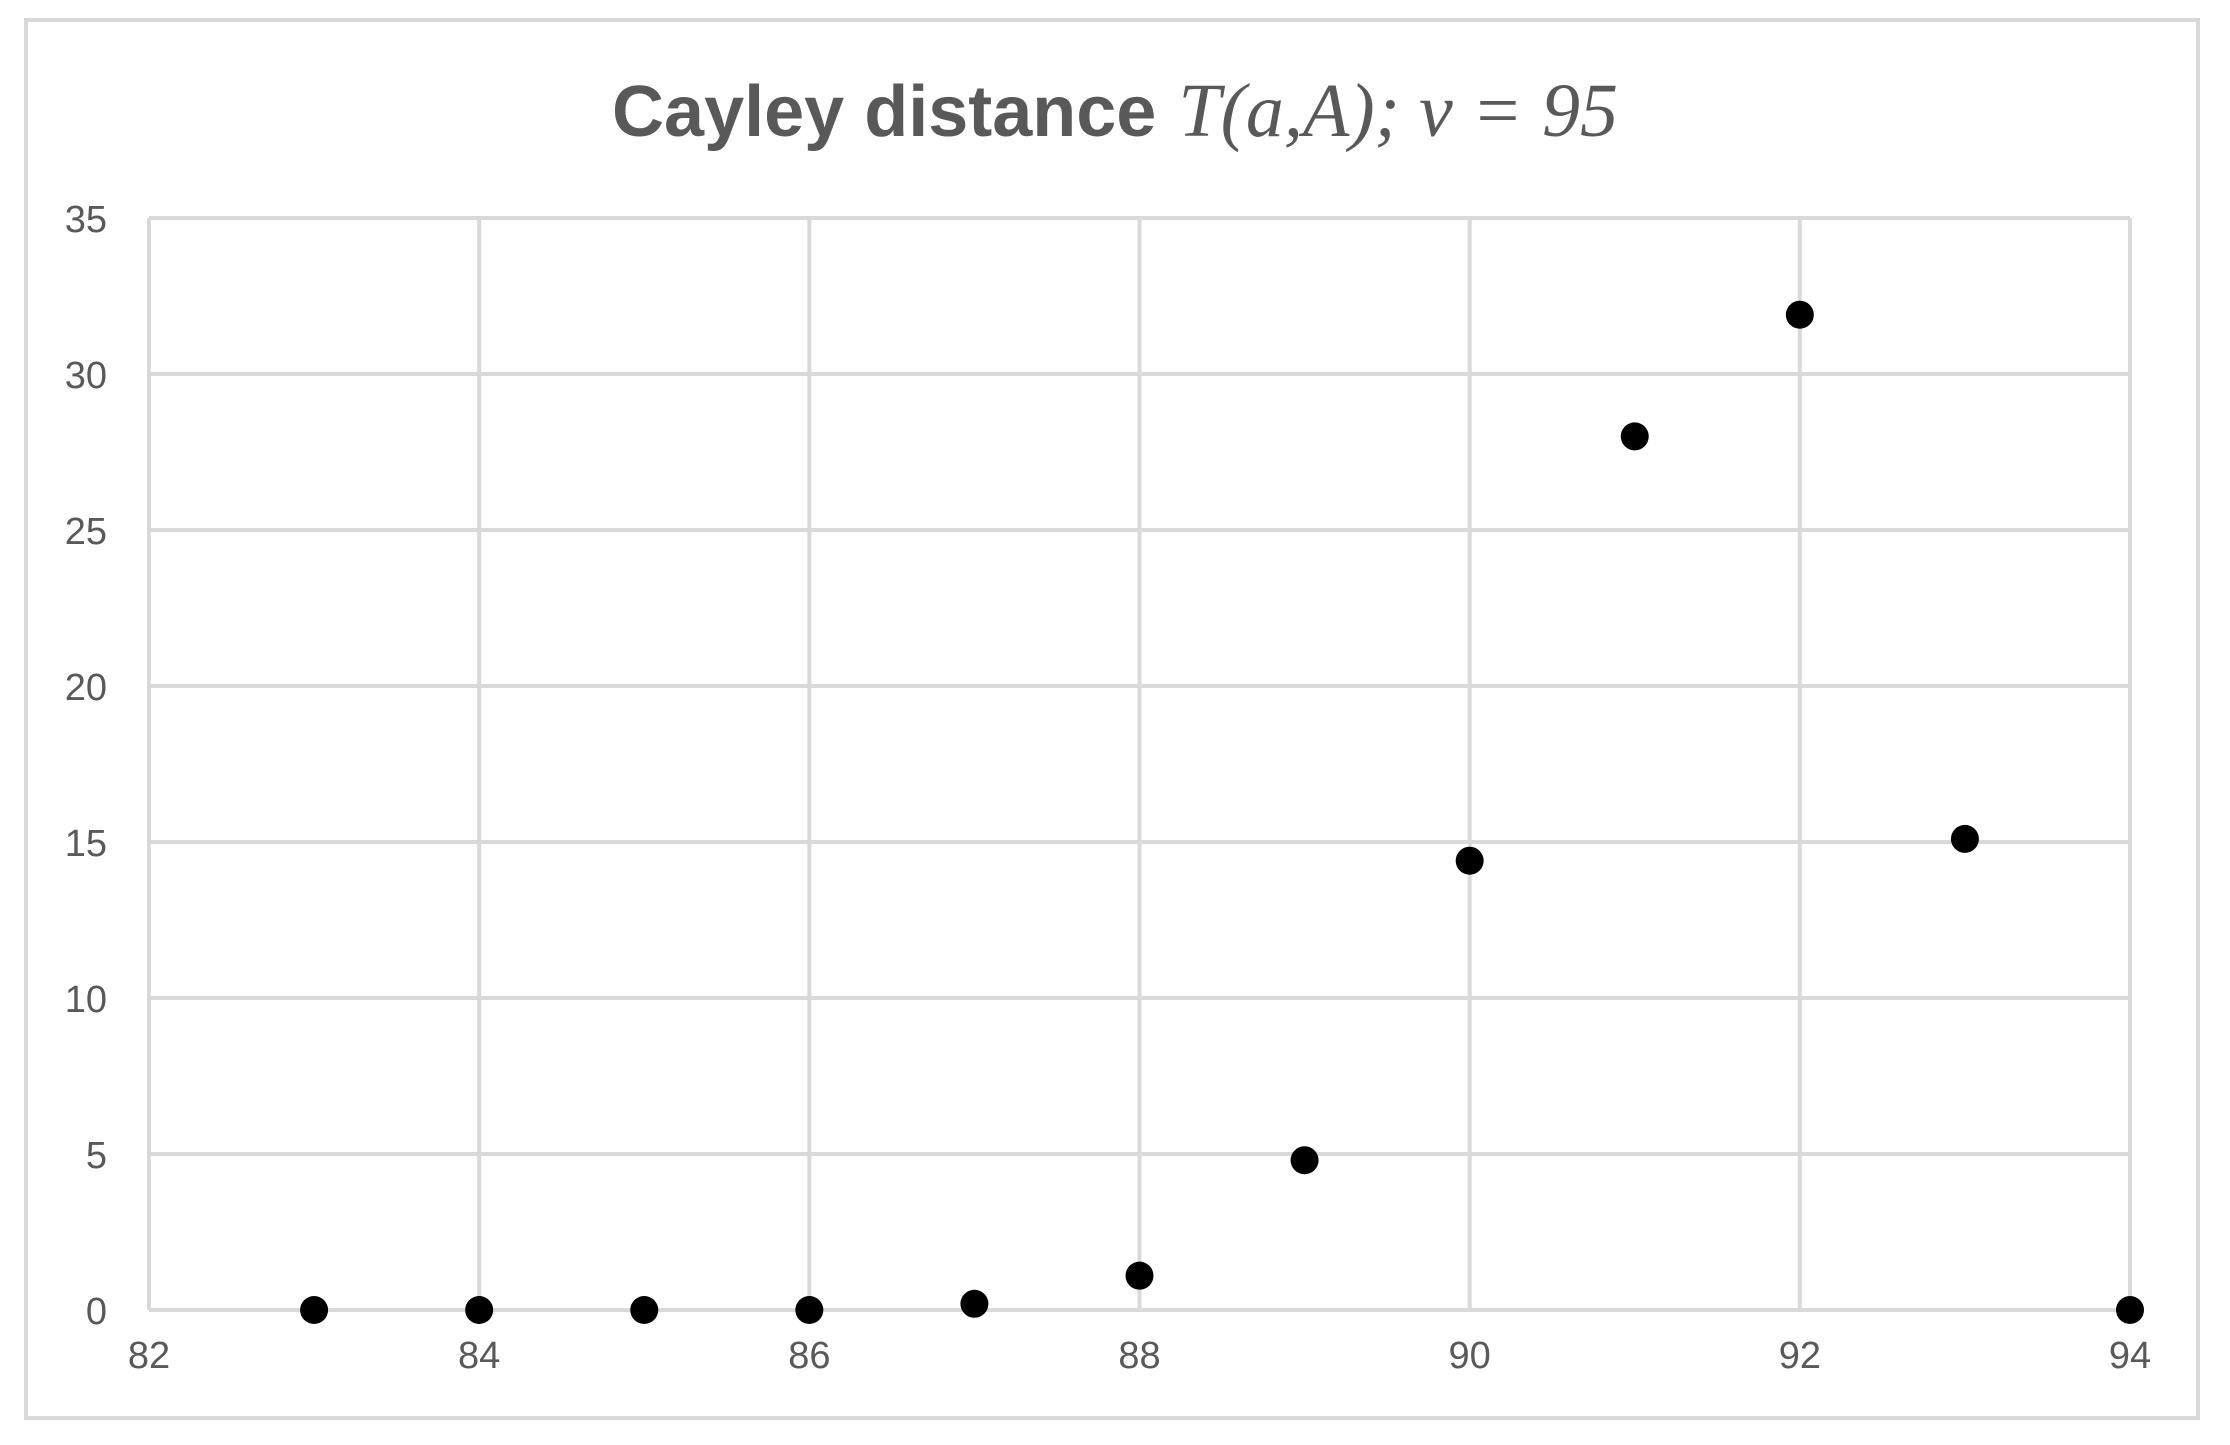  I want to click on x-tick-label-84: 84, so click(479, 1356).